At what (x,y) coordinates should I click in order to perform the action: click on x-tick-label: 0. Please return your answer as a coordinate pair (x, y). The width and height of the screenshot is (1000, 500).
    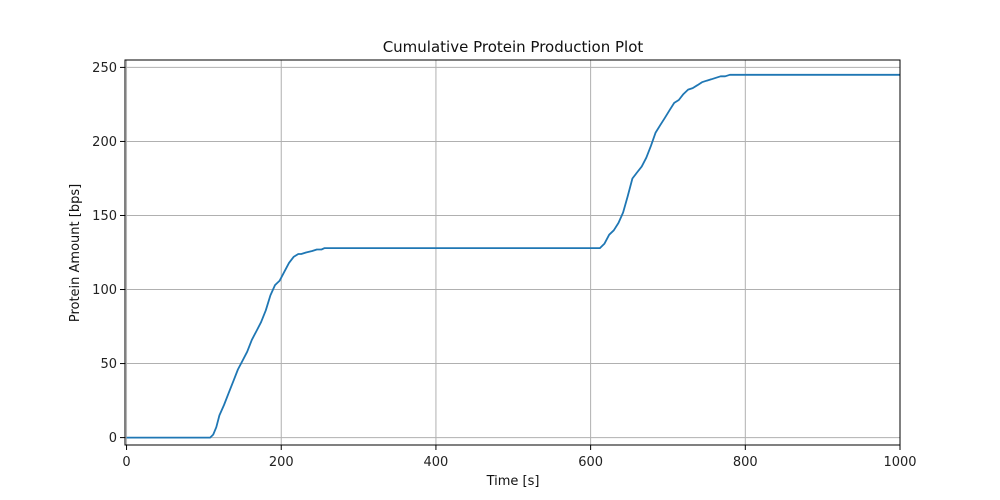
    Looking at the image, I should click on (126, 462).